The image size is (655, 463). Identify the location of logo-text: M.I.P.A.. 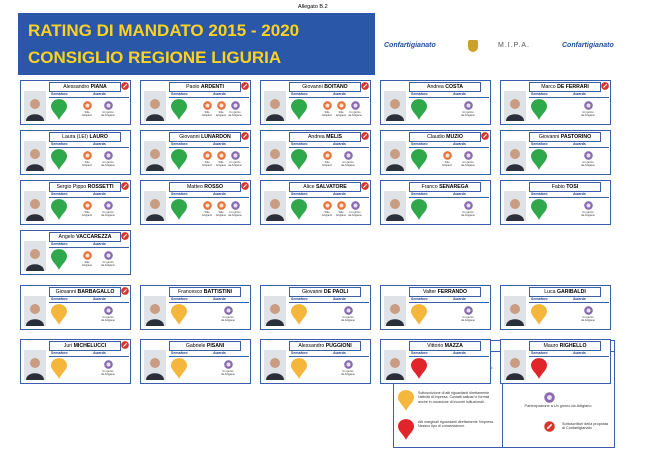
(514, 45).